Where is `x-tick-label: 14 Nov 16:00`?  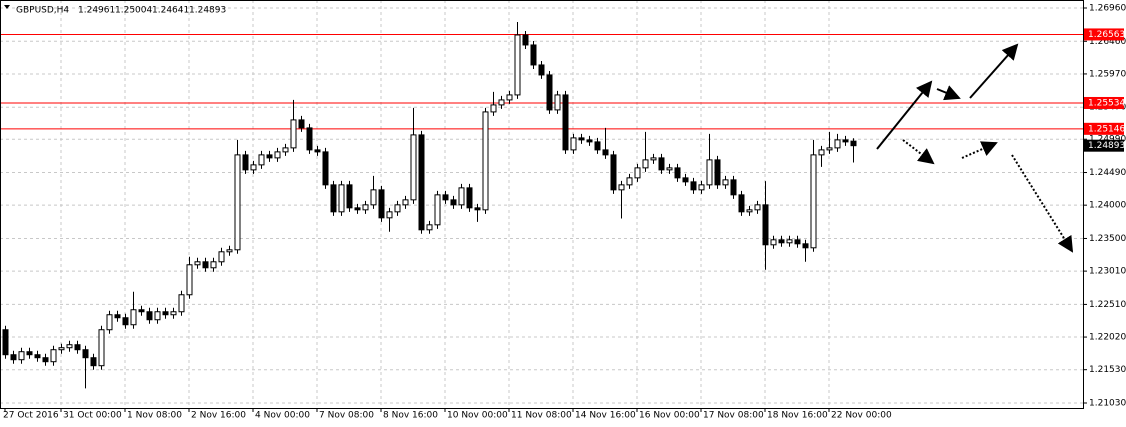 x-tick-label: 14 Nov 16:00 is located at coordinates (605, 416).